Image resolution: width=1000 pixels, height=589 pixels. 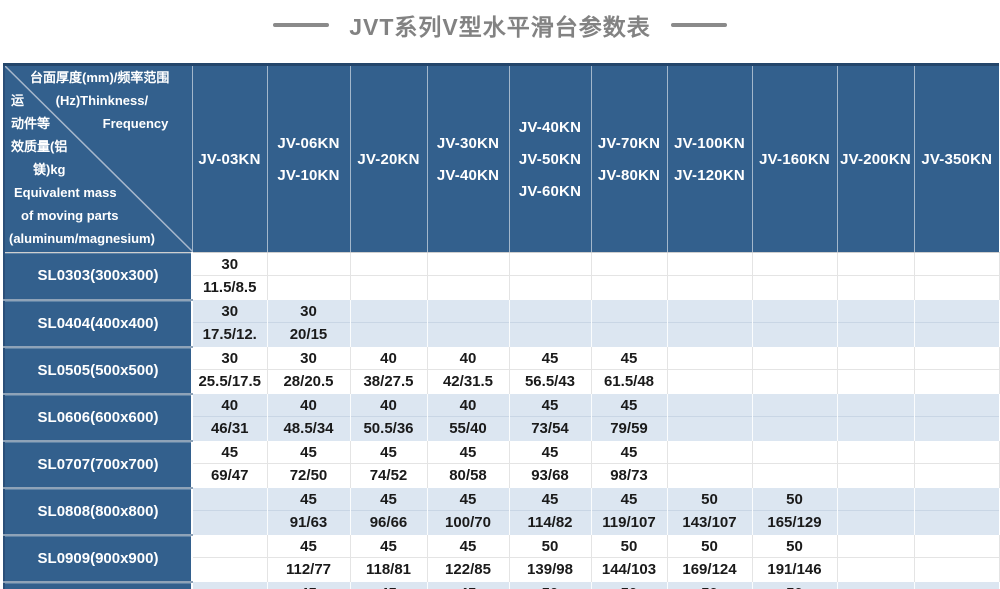 What do you see at coordinates (467, 158) in the screenshot?
I see `column-header: JV-30KN JV-40KN` at bounding box center [467, 158].